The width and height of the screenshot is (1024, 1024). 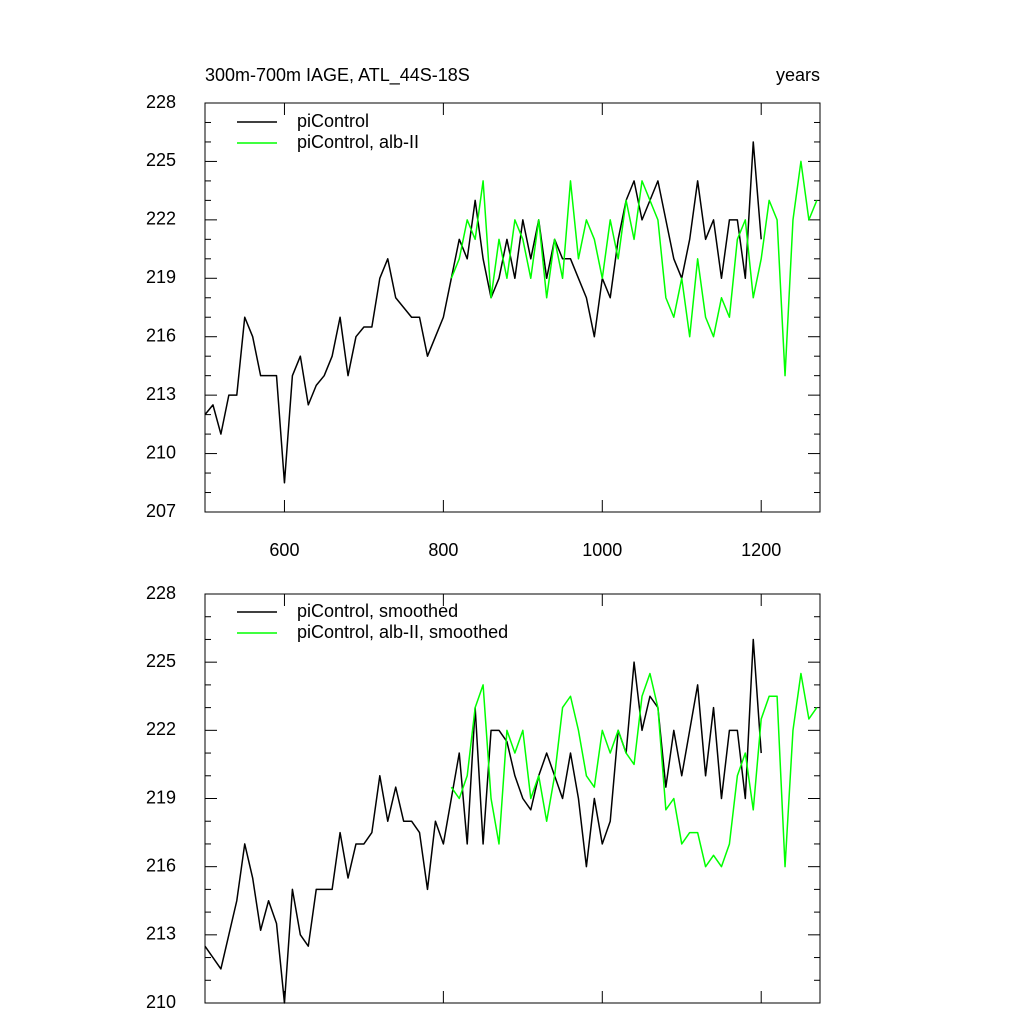 What do you see at coordinates (402, 632) in the screenshot?
I see `legend-label: piControl, alb-II, smoothed` at bounding box center [402, 632].